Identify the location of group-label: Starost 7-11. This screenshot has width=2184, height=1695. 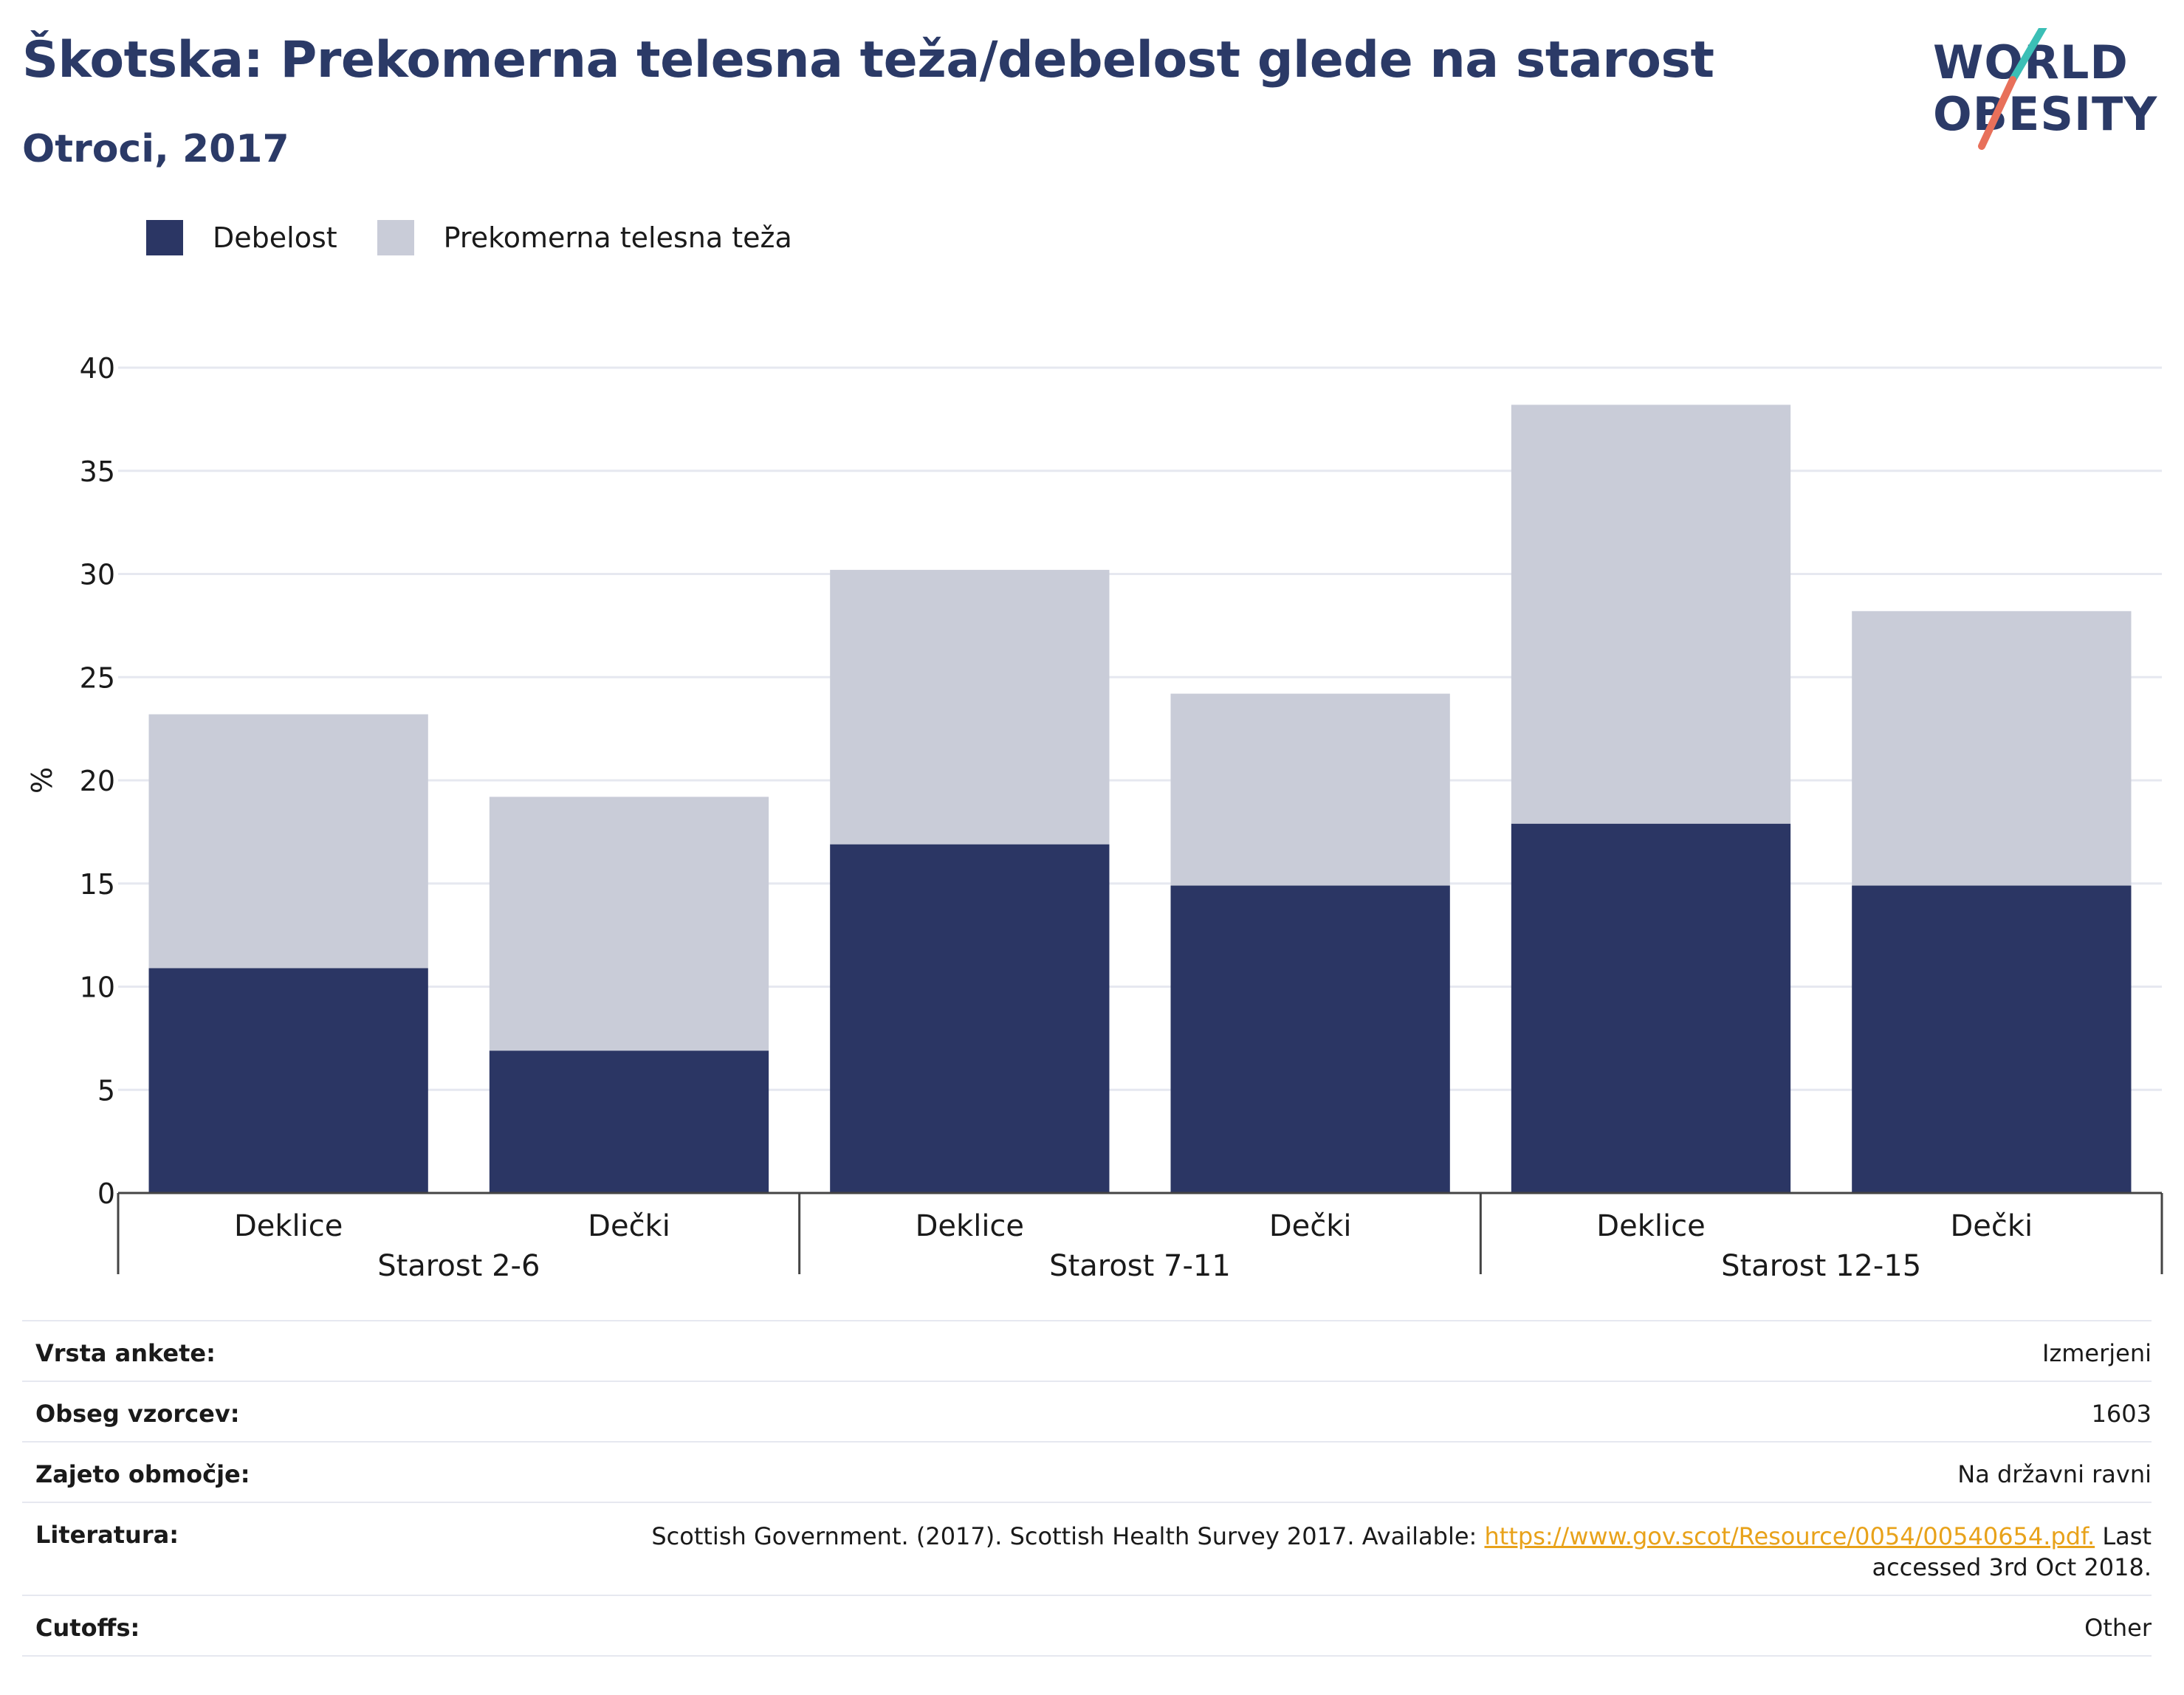
(1140, 1266).